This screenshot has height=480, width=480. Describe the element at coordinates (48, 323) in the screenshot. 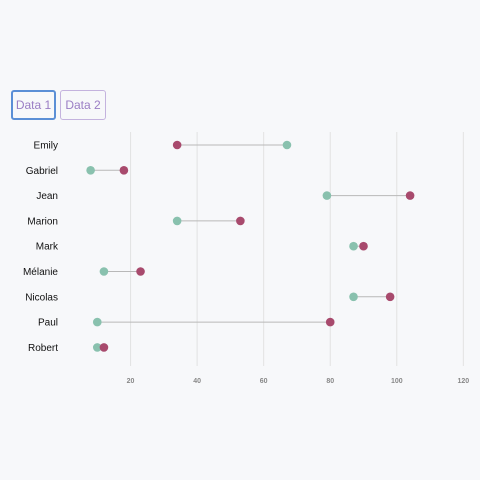

I see `category-label: Paul` at that location.